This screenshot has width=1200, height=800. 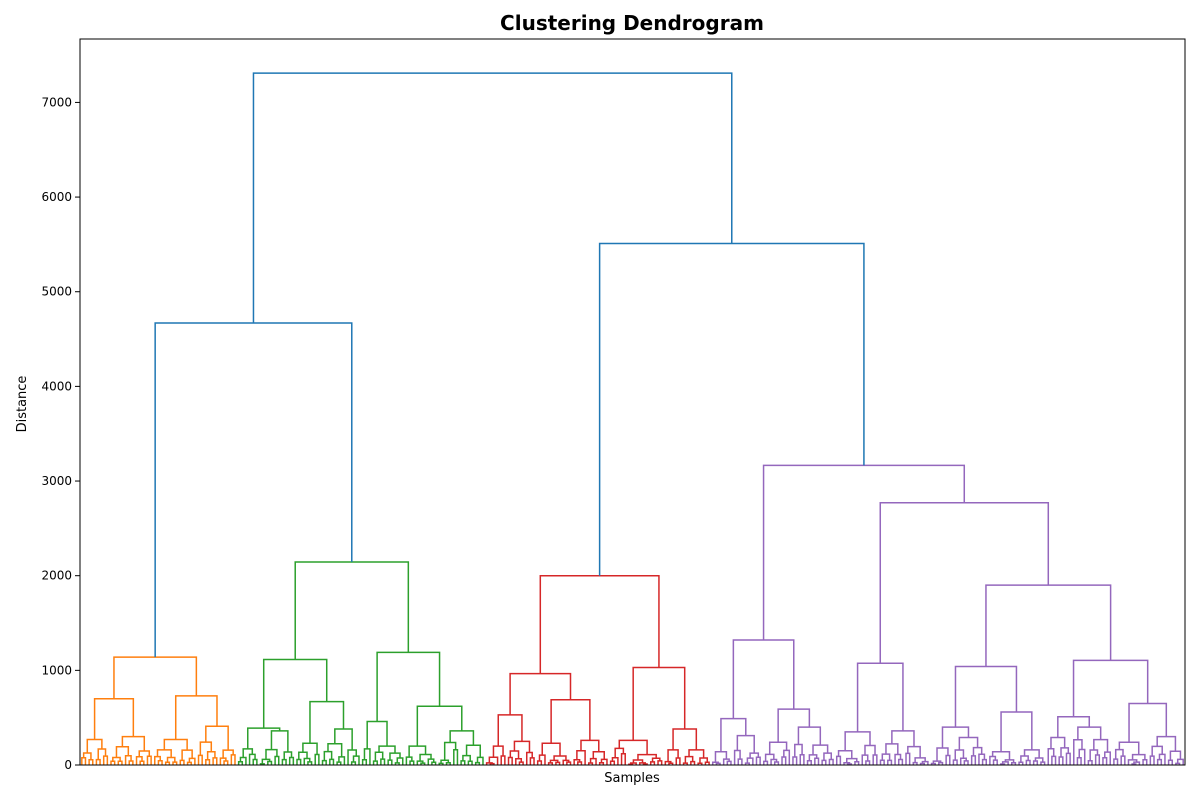 I want to click on chart-title: Clustering Dendrogram, so click(x=632, y=23).